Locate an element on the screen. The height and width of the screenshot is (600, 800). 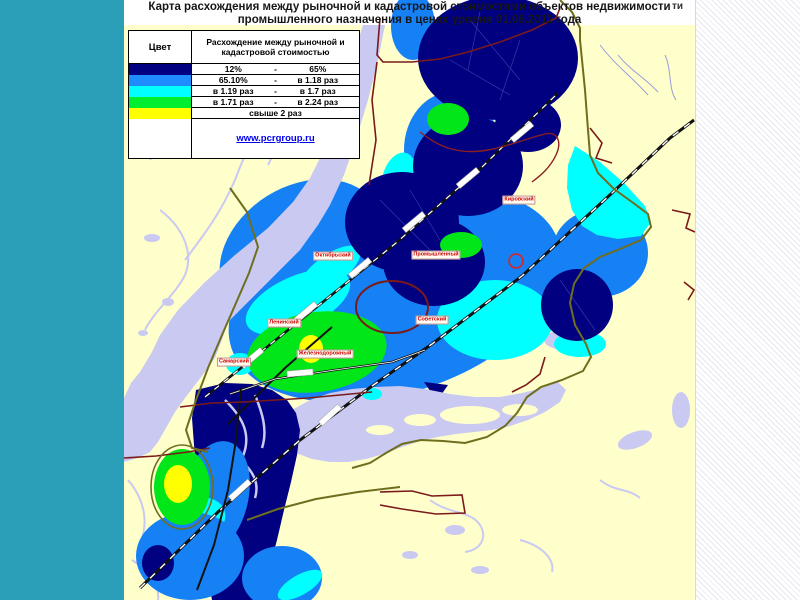
red-road-curve is located at coordinates (489, 157).